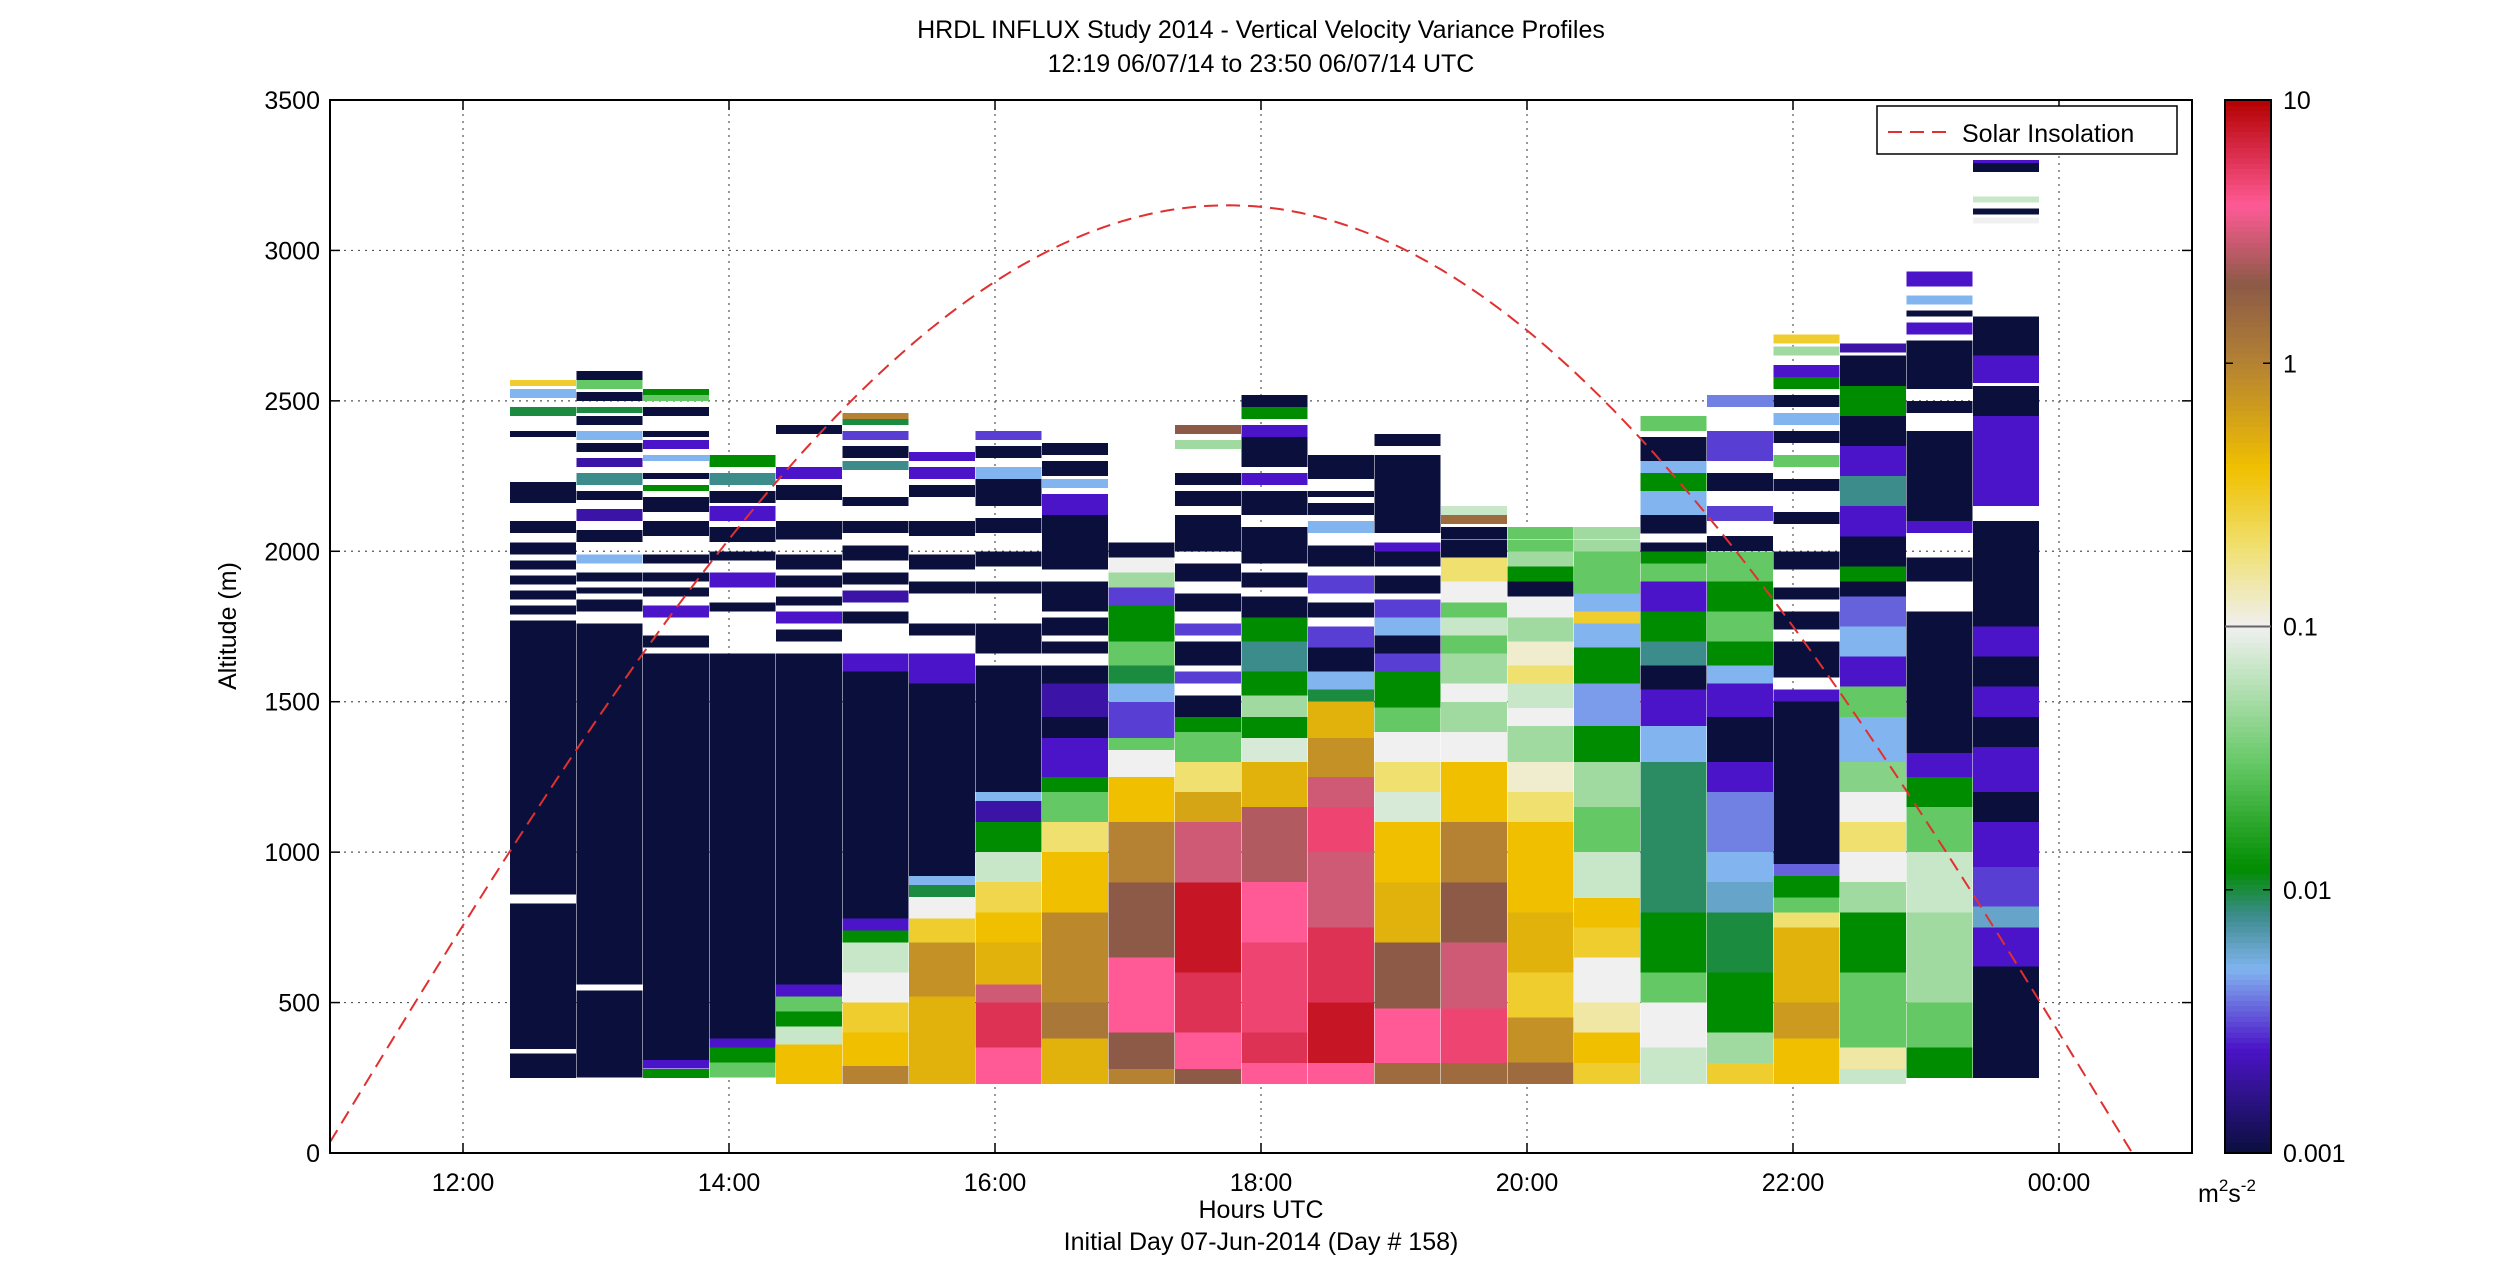 This screenshot has width=2515, height=1282. What do you see at coordinates (2300, 628) in the screenshot?
I see `colorbar-tick-label: 0.1` at bounding box center [2300, 628].